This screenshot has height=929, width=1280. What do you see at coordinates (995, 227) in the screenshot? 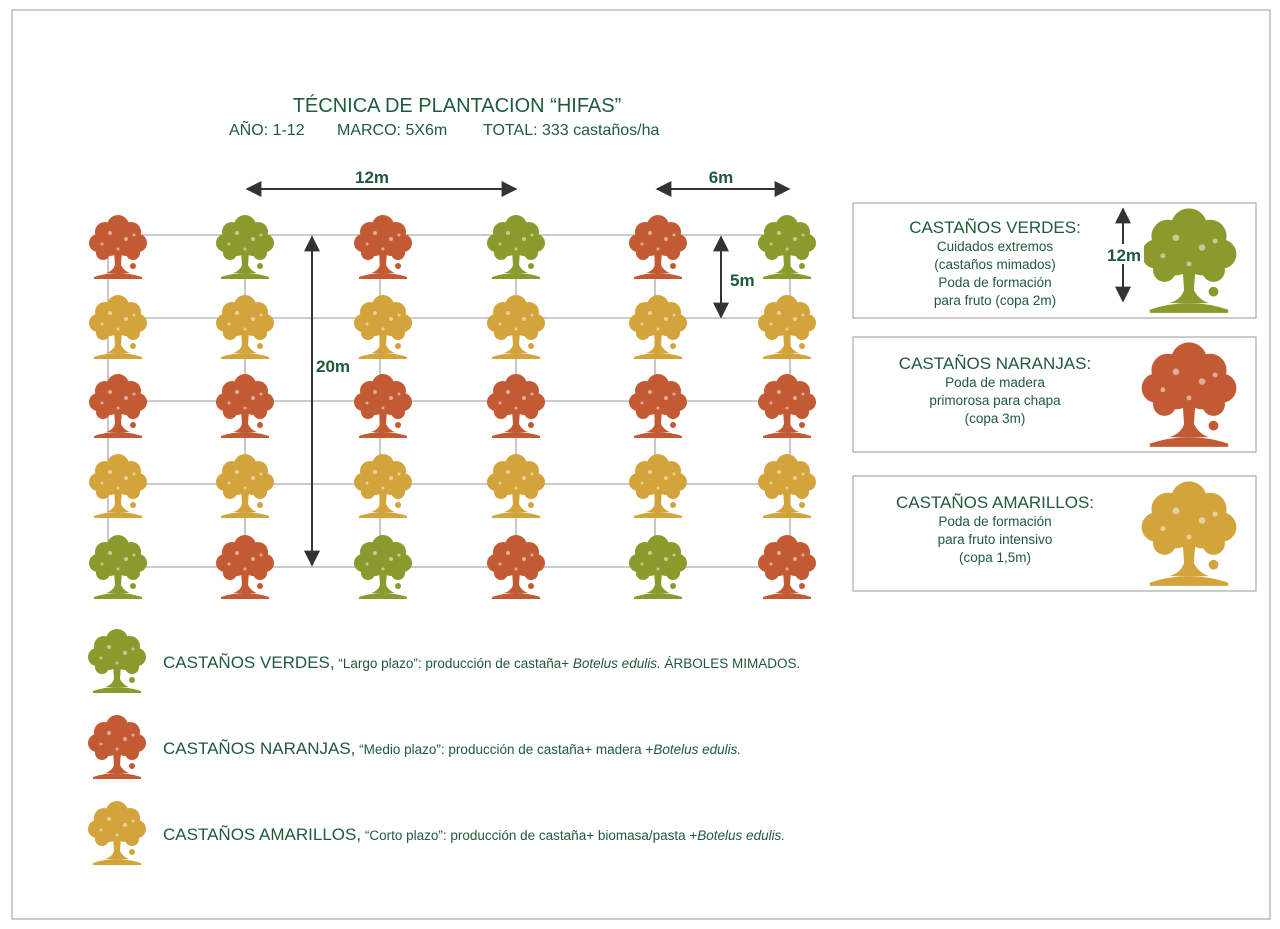
I see `card-title: CASTAÑOS VERDES:` at bounding box center [995, 227].